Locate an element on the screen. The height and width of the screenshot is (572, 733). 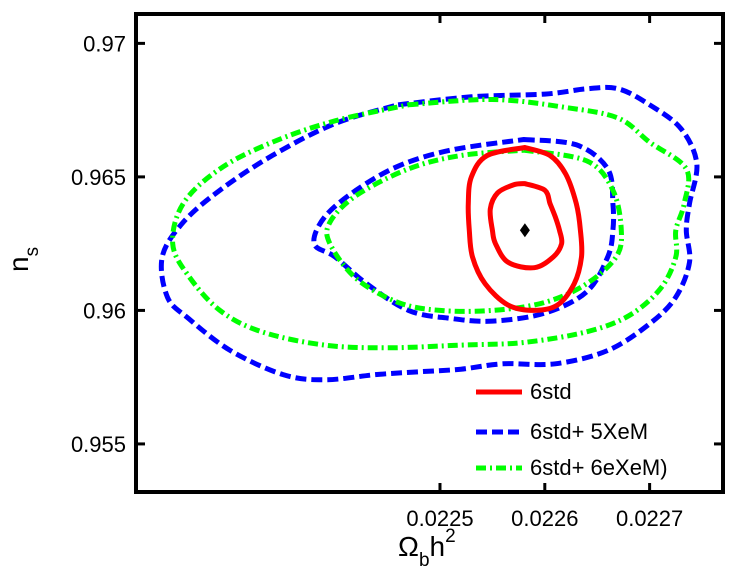
legend-label-6std: 6std is located at coordinates (551, 391).